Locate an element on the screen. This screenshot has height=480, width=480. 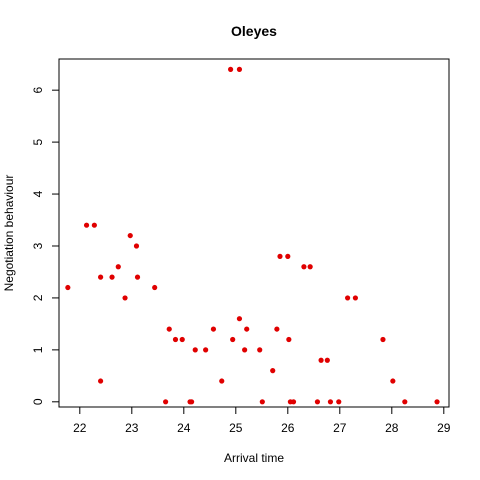
y-tick-label: 4 is located at coordinates (38, 193).